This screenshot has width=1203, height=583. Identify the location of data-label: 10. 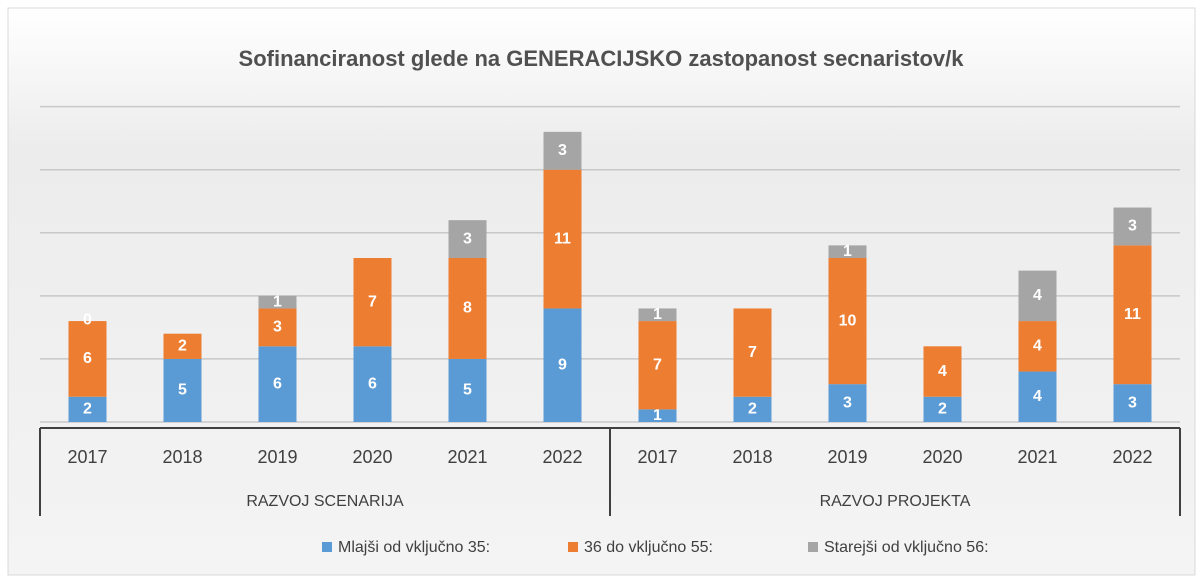
(848, 320).